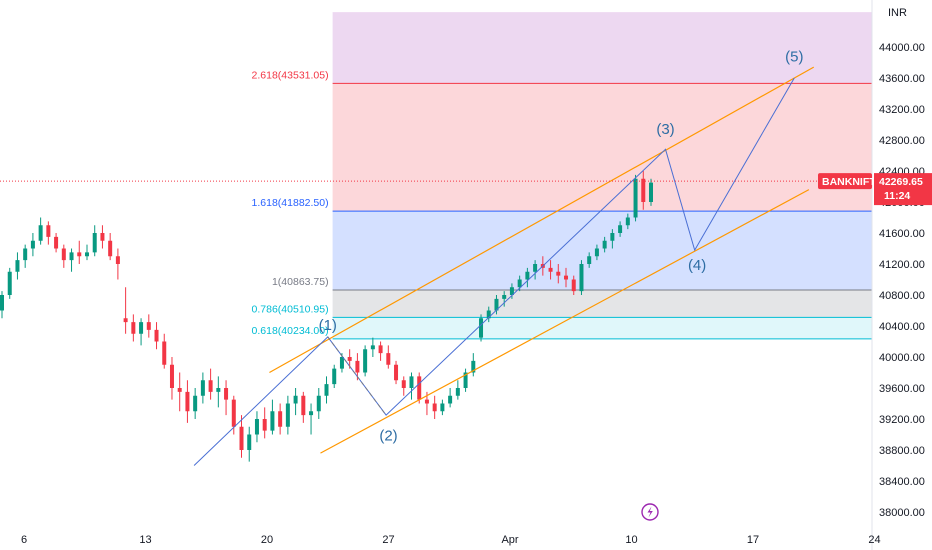 The height and width of the screenshot is (550, 932). What do you see at coordinates (267, 540) in the screenshot?
I see `x-tick-label: 20` at bounding box center [267, 540].